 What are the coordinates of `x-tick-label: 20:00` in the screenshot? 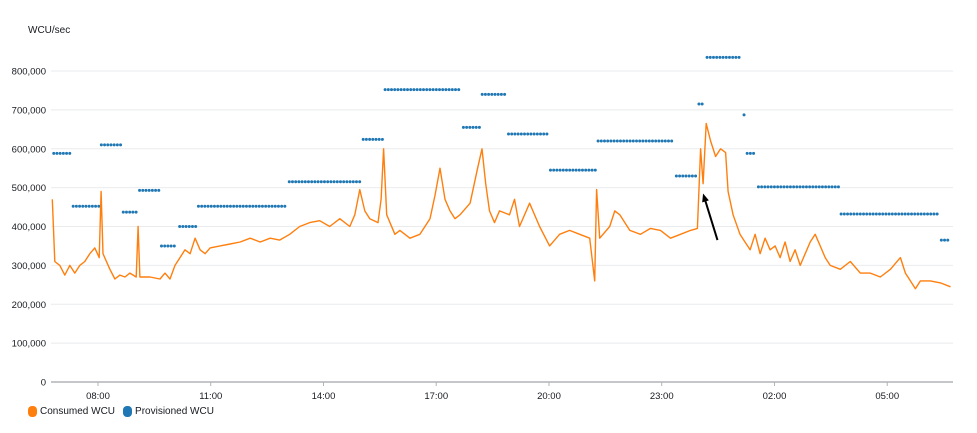 It's located at (549, 396).